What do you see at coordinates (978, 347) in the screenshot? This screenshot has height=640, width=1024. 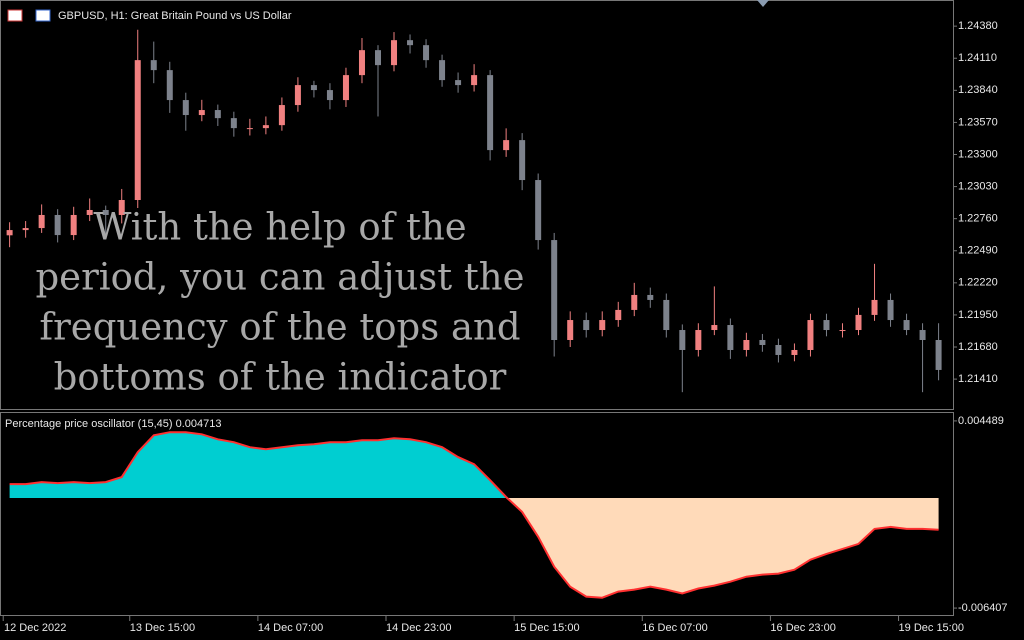 I see `y-tick-label: 1.21680` at bounding box center [978, 347].